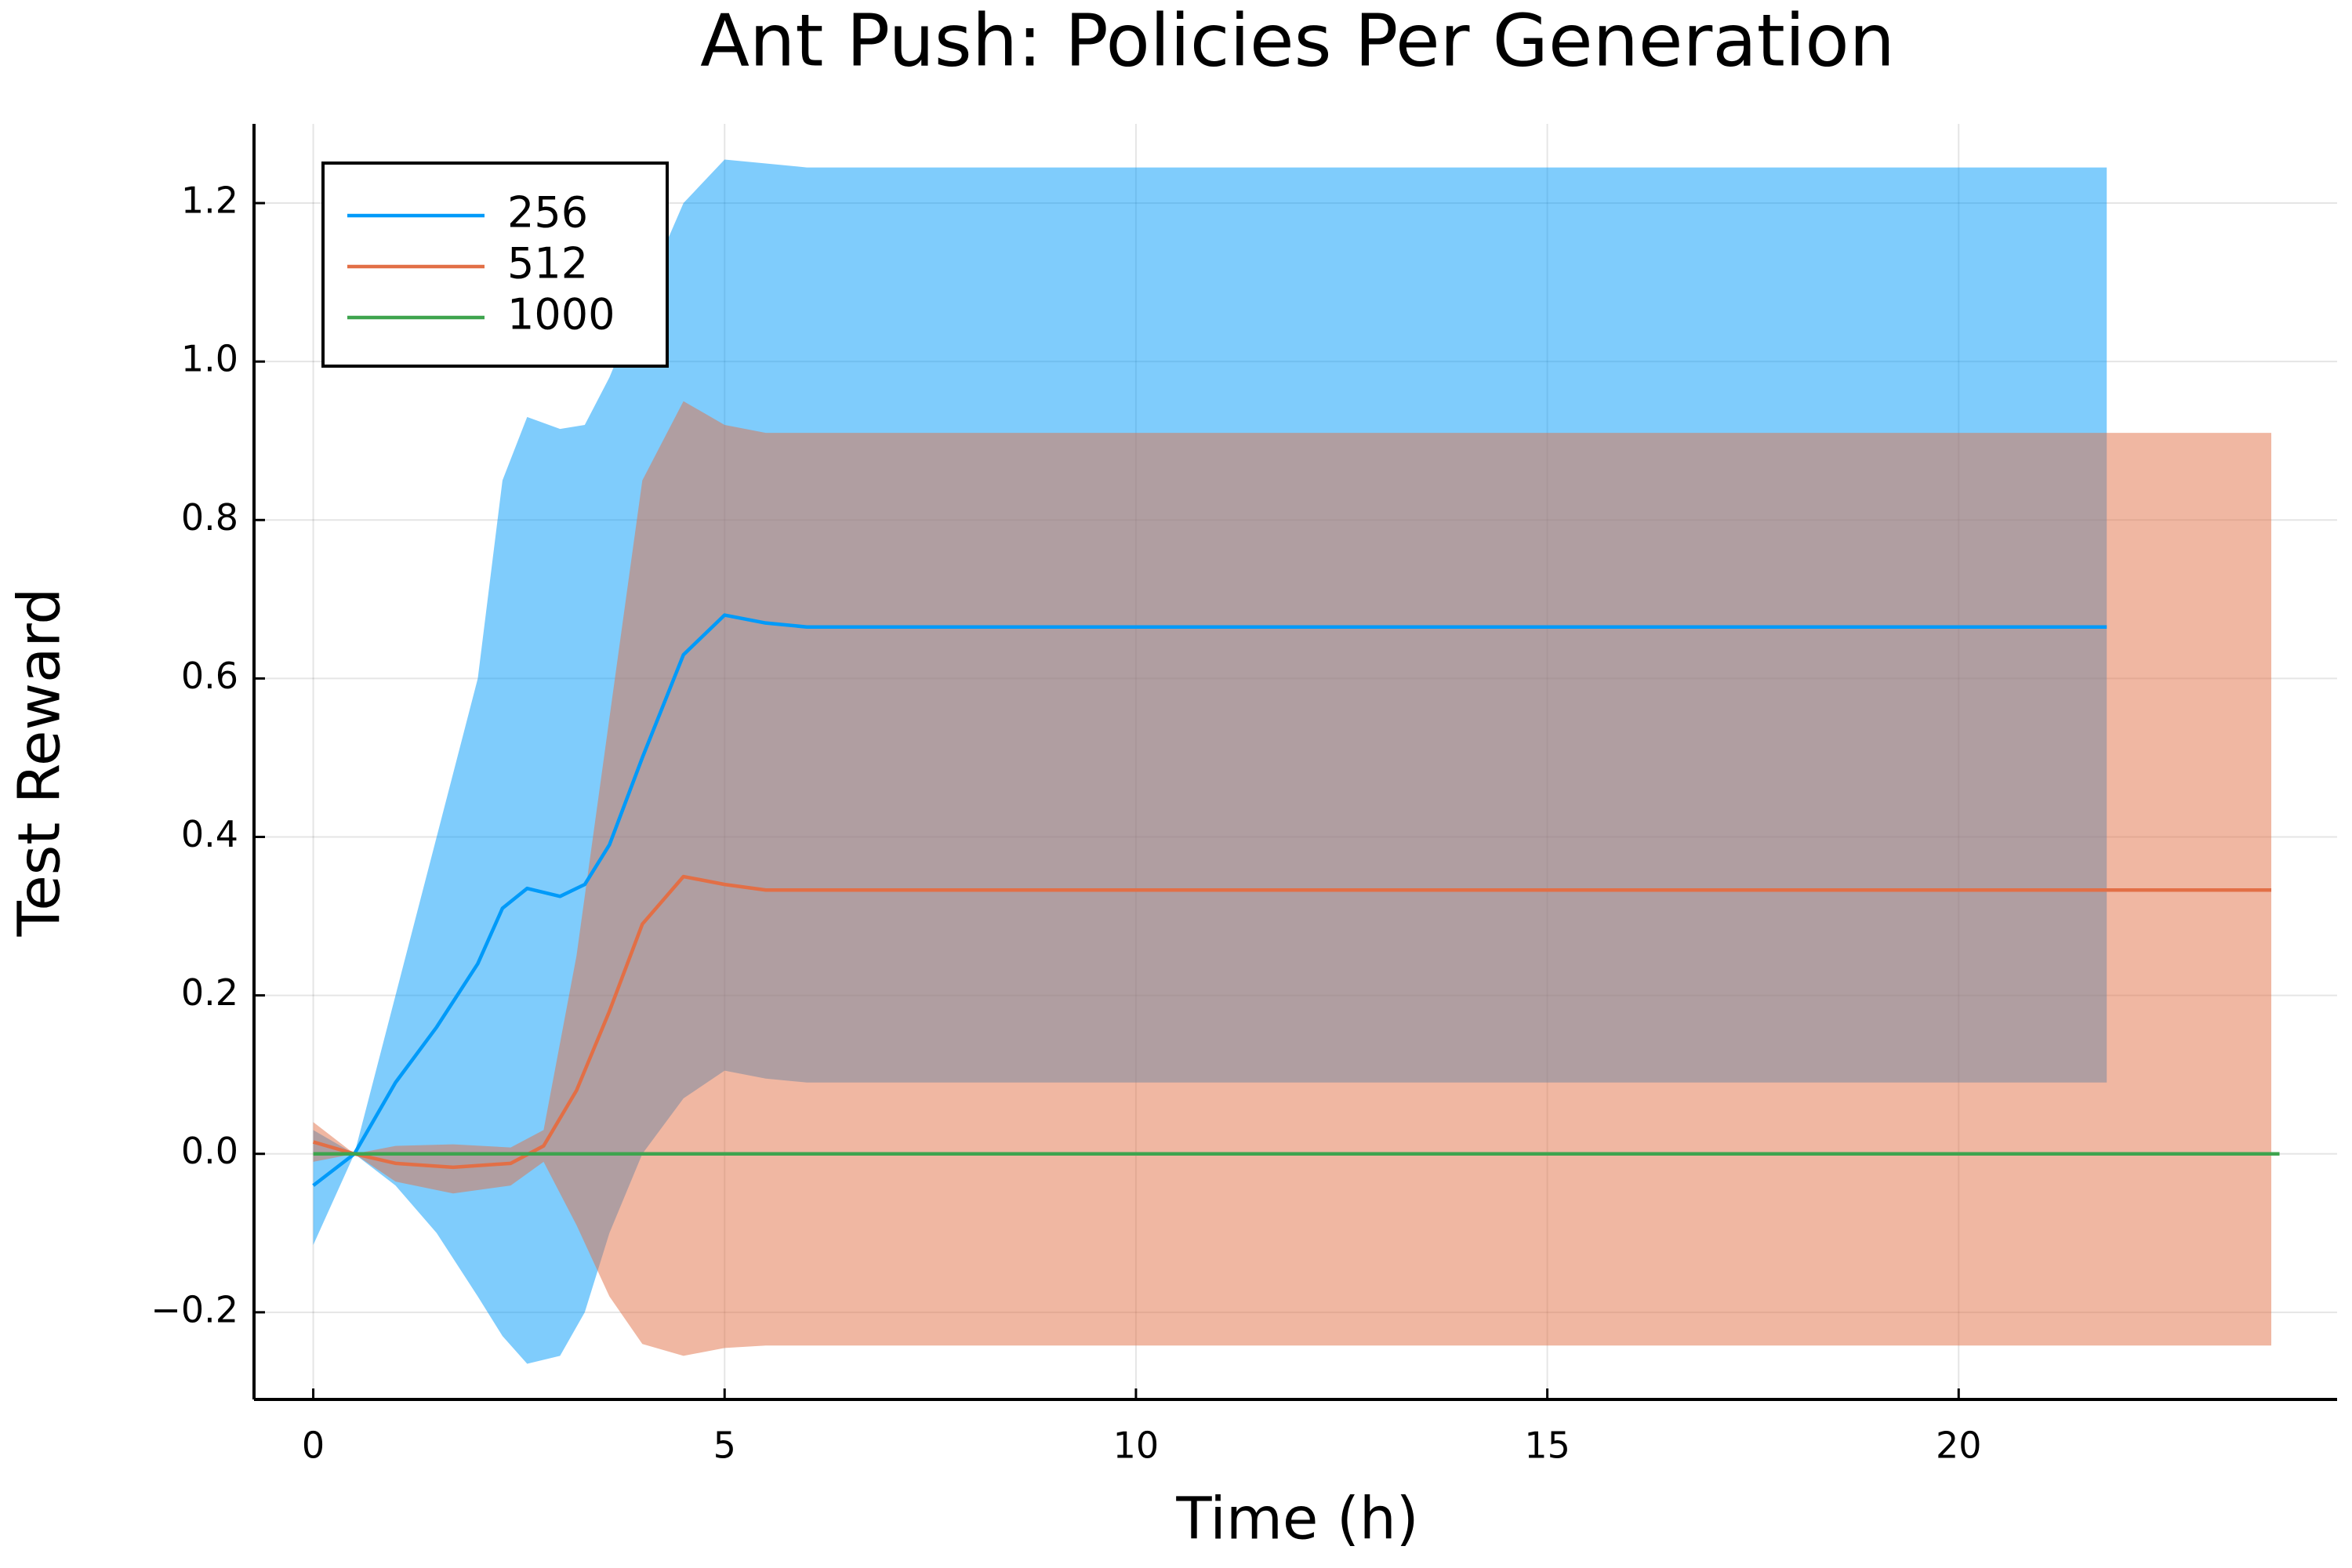 This screenshot has height=1568, width=2352. What do you see at coordinates (195, 1309) in the screenshot?
I see `y-tick-label: −0.2` at bounding box center [195, 1309].